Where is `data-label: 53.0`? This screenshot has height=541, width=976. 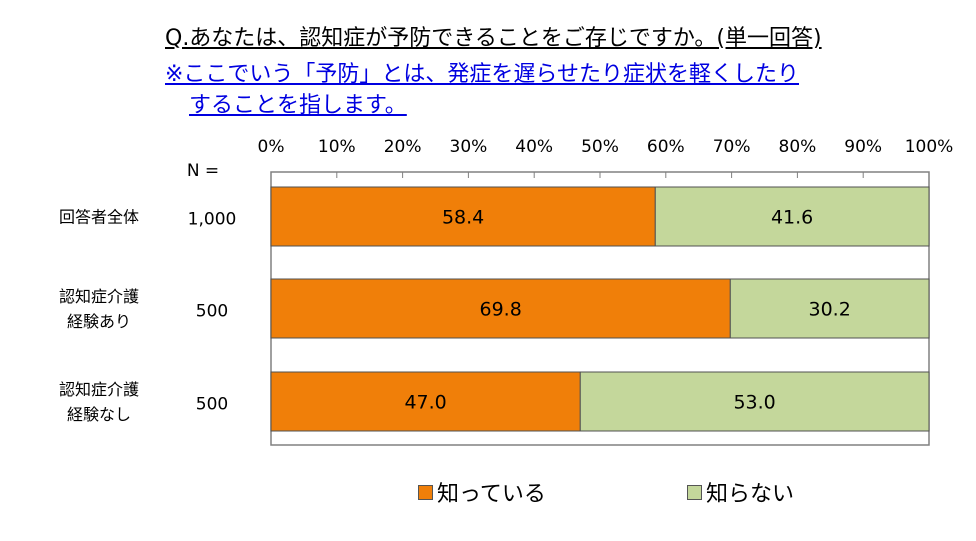
data-label: 53.0 is located at coordinates (754, 403).